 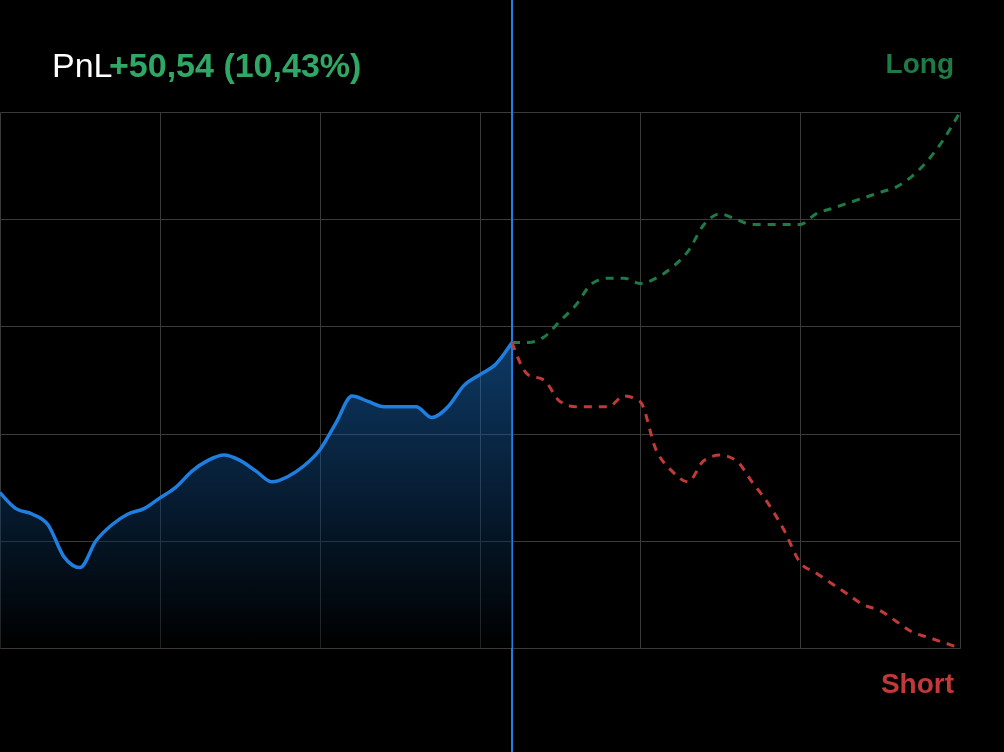 I want to click on series-label: Short, so click(x=917, y=683).